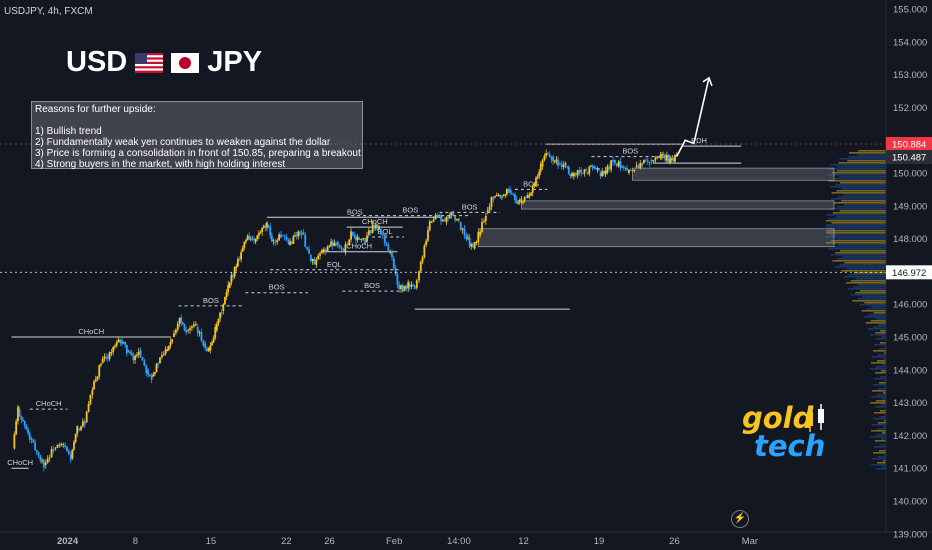 This screenshot has height=550, width=932. I want to click on time-tick-label: 14:00, so click(459, 541).